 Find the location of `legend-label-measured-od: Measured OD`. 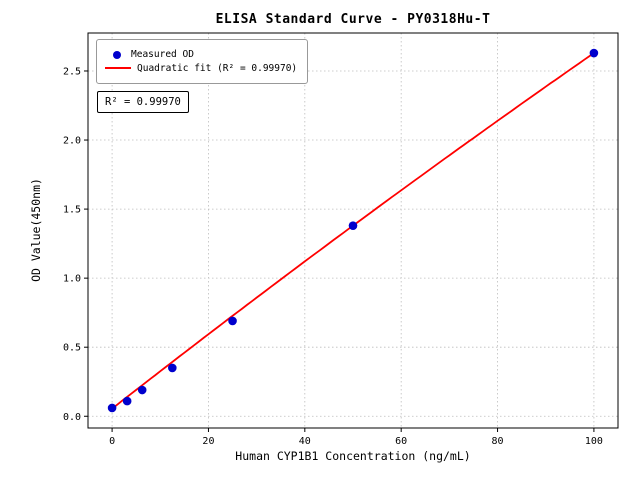

legend-label-measured-od: Measured OD is located at coordinates (162, 54).